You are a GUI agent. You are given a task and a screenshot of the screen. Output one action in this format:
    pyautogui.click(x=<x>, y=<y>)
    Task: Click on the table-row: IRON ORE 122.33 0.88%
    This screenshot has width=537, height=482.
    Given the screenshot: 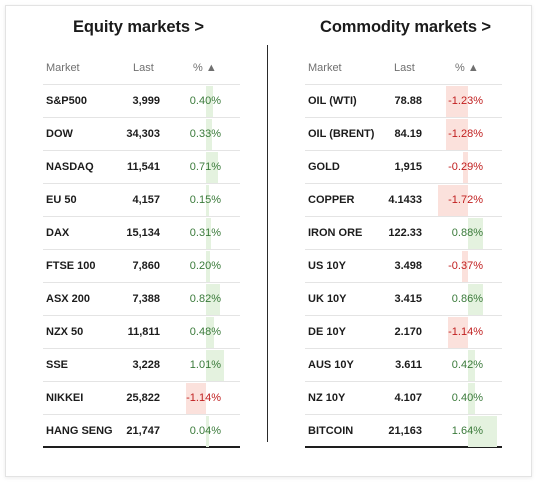 What is the action you would take?
    pyautogui.click(x=403, y=233)
    